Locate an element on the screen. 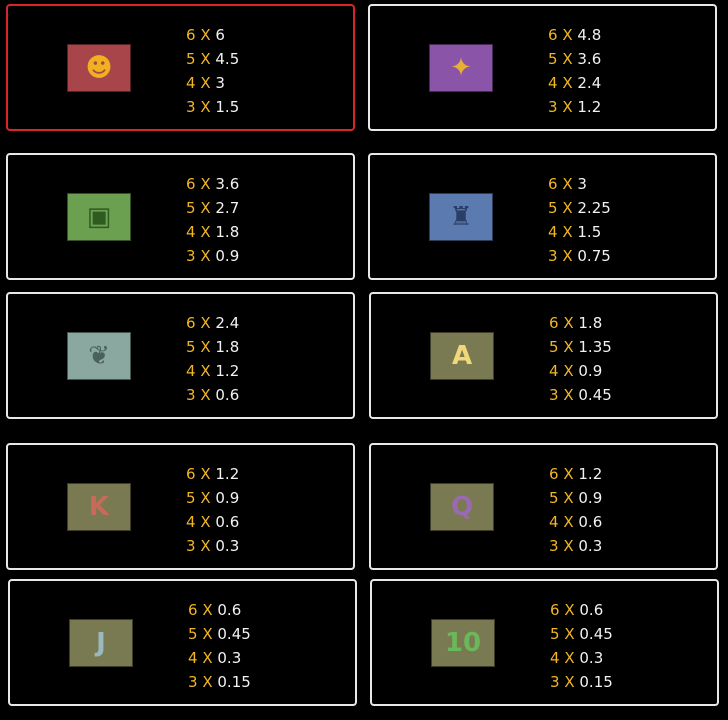 The height and width of the screenshot is (720, 728). payout-value: 1.35 is located at coordinates (595, 347).